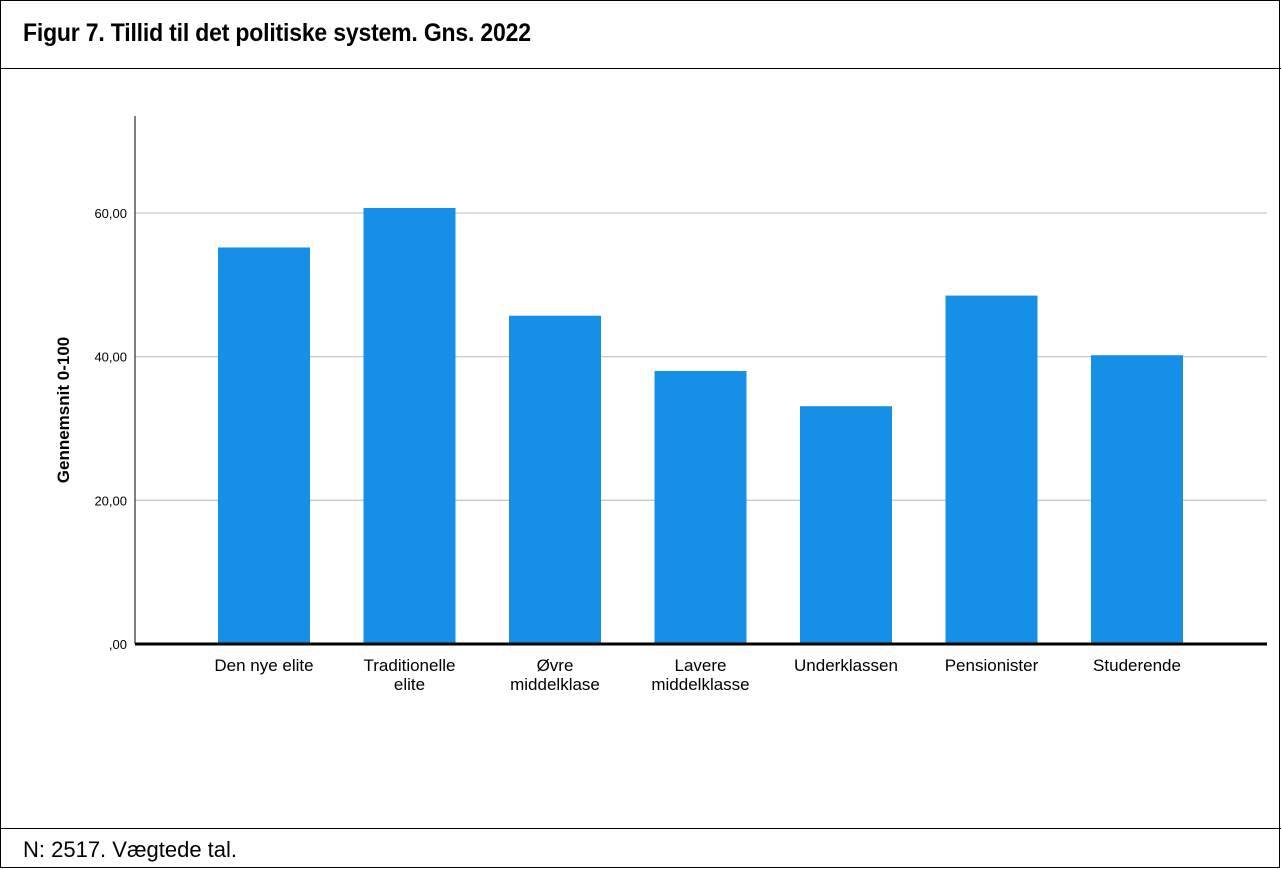 The image size is (1282, 870). I want to click on y-tick-label: 20,00, so click(110, 500).